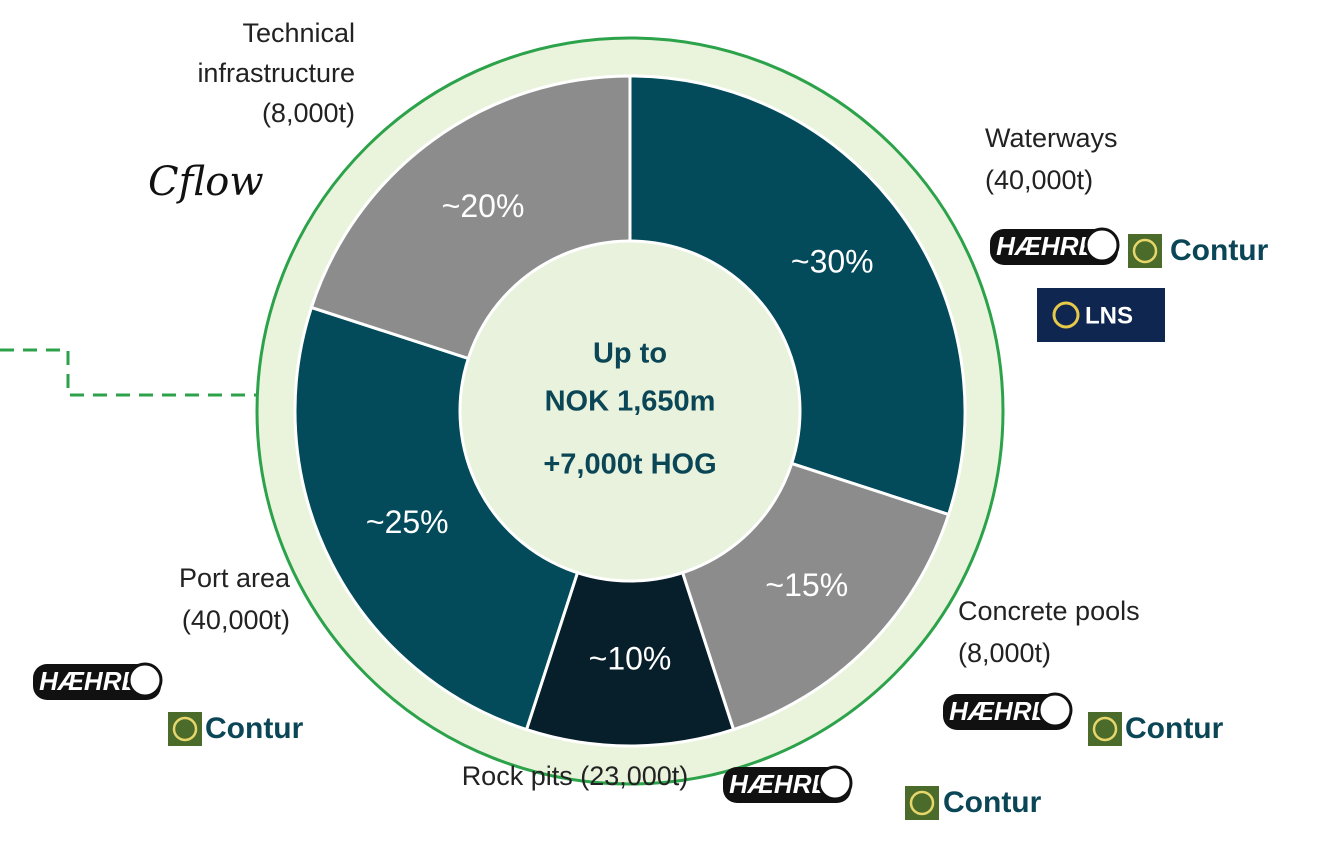 This screenshot has height=847, width=1321. Describe the element at coordinates (630, 354) in the screenshot. I see `center-text: Up to` at that location.